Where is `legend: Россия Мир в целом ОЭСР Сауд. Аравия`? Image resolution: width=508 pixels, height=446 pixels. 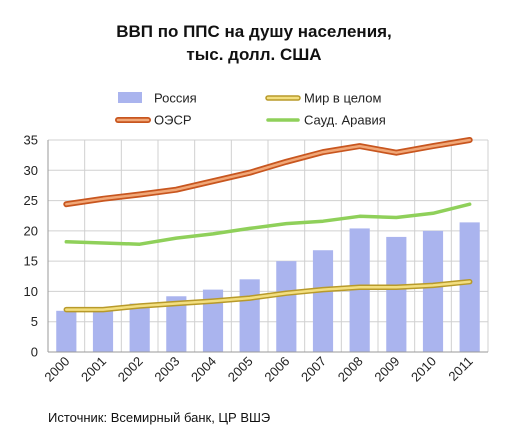
legend: Россия Мир в целом ОЭСР Сауд. Аравия is located at coordinates (250, 109).